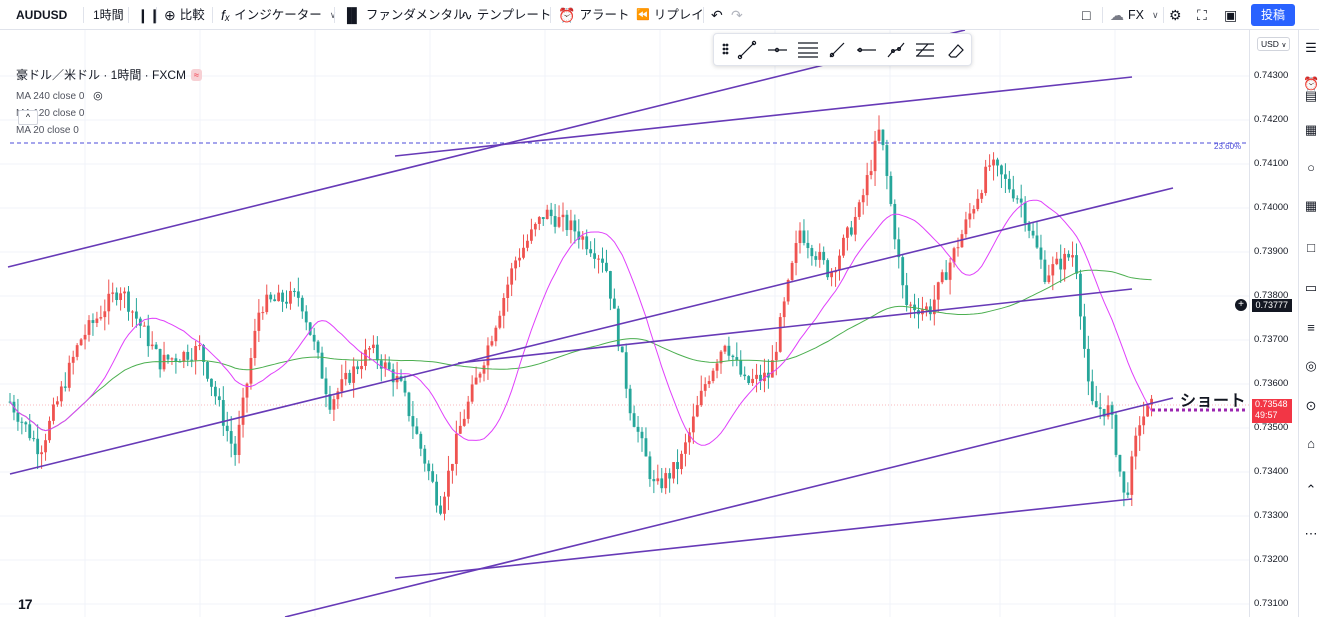  I want to click on settings-button: ⚙, so click(1175, 15).